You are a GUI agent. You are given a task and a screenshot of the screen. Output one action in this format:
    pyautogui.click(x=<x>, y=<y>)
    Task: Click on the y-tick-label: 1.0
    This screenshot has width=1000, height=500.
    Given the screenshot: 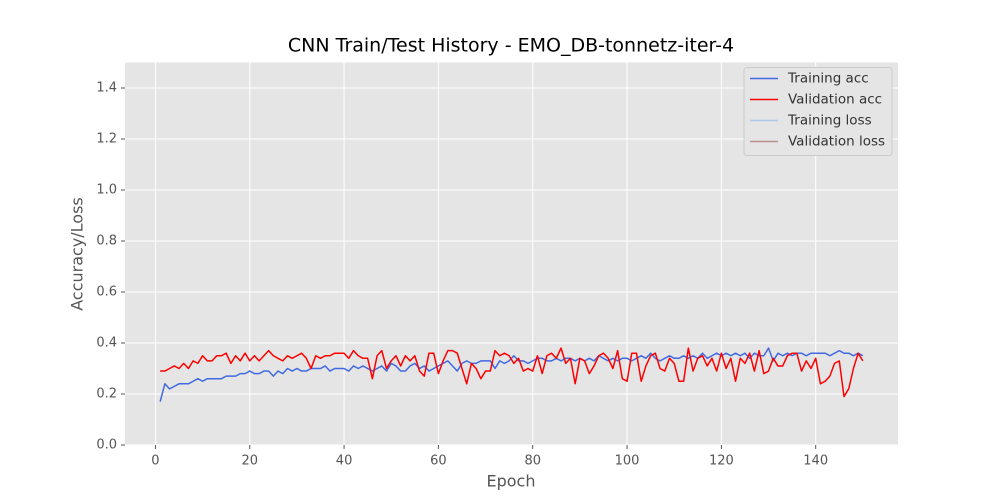 What is the action you would take?
    pyautogui.click(x=106, y=190)
    